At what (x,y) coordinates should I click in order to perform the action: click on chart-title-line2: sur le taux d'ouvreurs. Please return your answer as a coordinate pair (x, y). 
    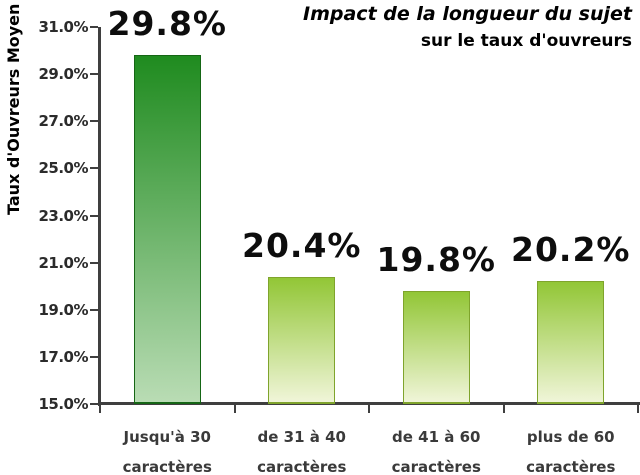
    Looking at the image, I should click on (526, 41).